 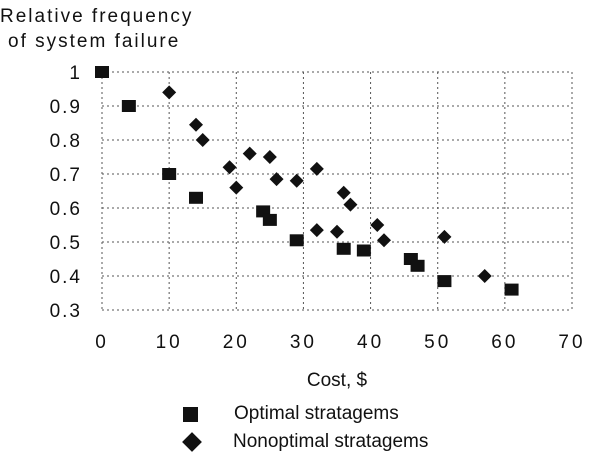 I want to click on y-axis-title-line-2: of system failure, so click(x=94, y=41).